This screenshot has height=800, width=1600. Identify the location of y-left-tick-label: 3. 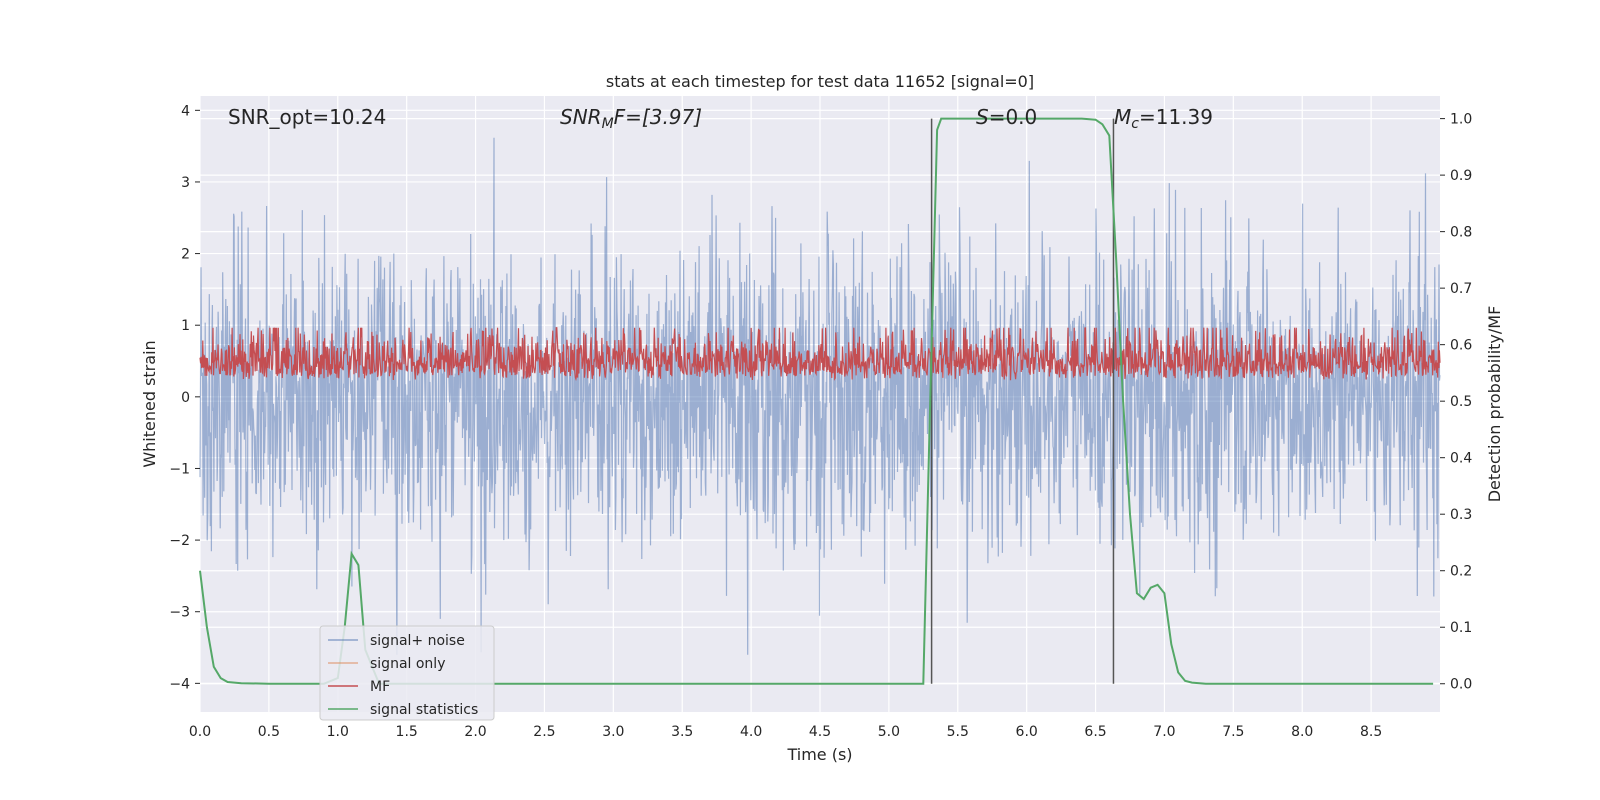
(185, 183).